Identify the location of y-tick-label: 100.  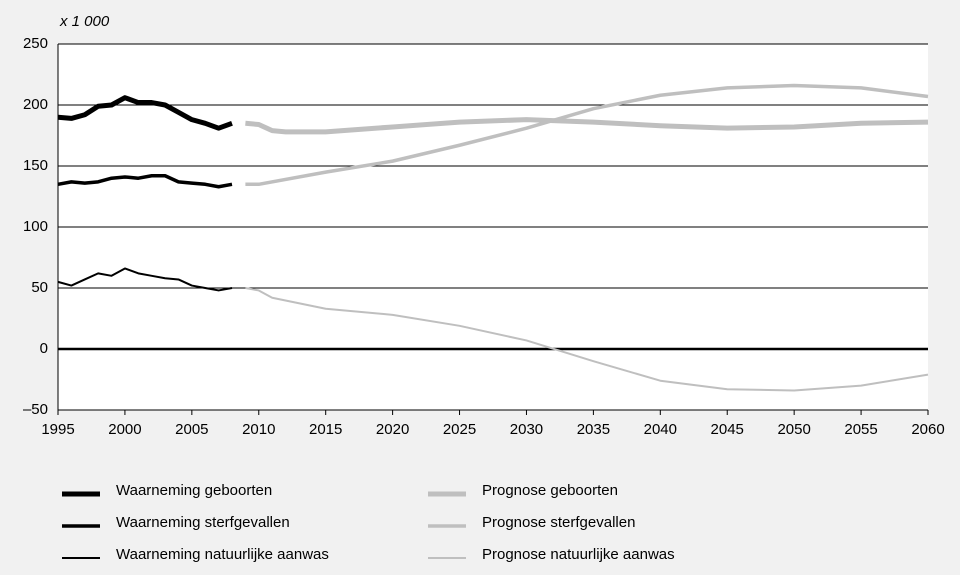
(35, 226).